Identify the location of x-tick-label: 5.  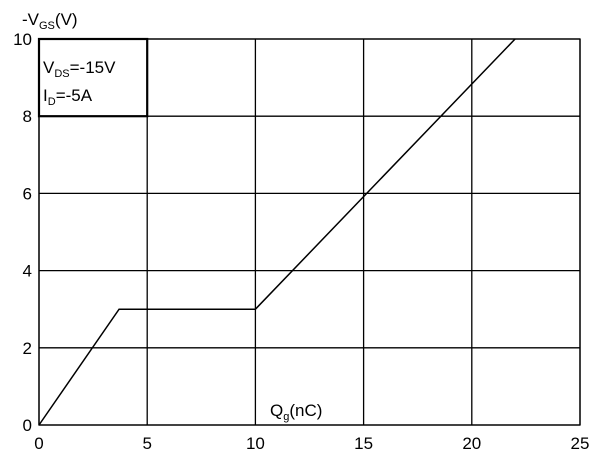
(146, 443).